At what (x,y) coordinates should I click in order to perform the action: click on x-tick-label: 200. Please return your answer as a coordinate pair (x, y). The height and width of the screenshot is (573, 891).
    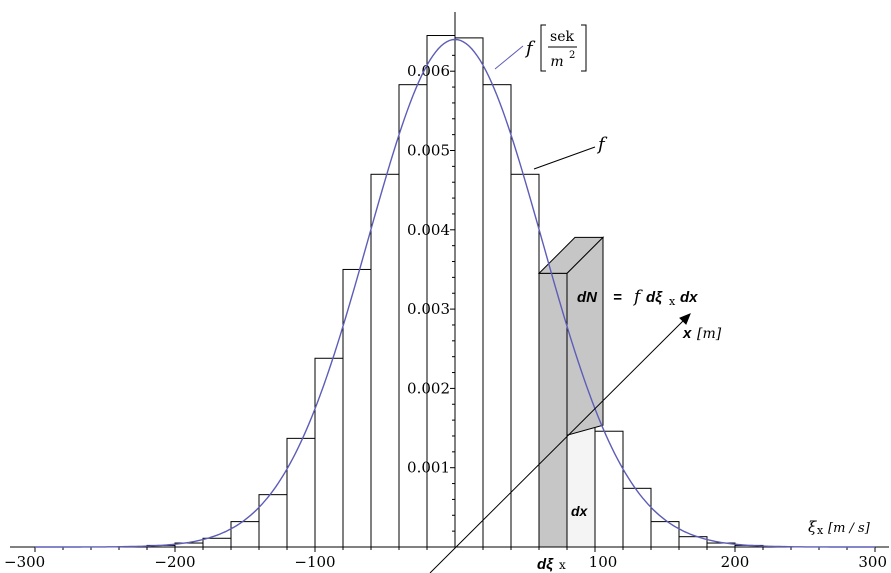
    Looking at the image, I should click on (735, 562).